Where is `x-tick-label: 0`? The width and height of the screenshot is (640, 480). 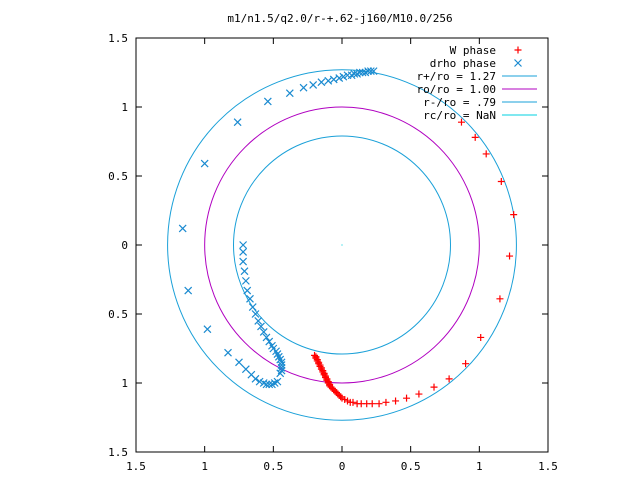
x-tick-label: 0 is located at coordinates (342, 466).